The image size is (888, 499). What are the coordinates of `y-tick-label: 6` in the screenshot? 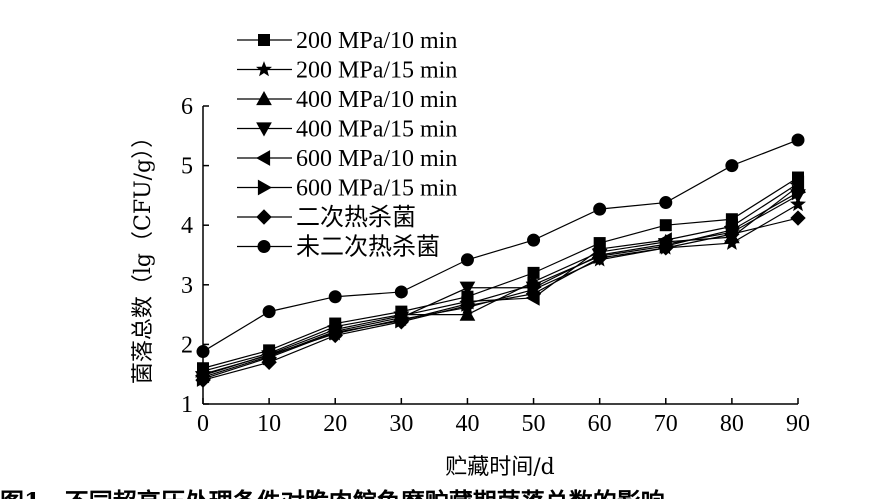 It's located at (187, 107).